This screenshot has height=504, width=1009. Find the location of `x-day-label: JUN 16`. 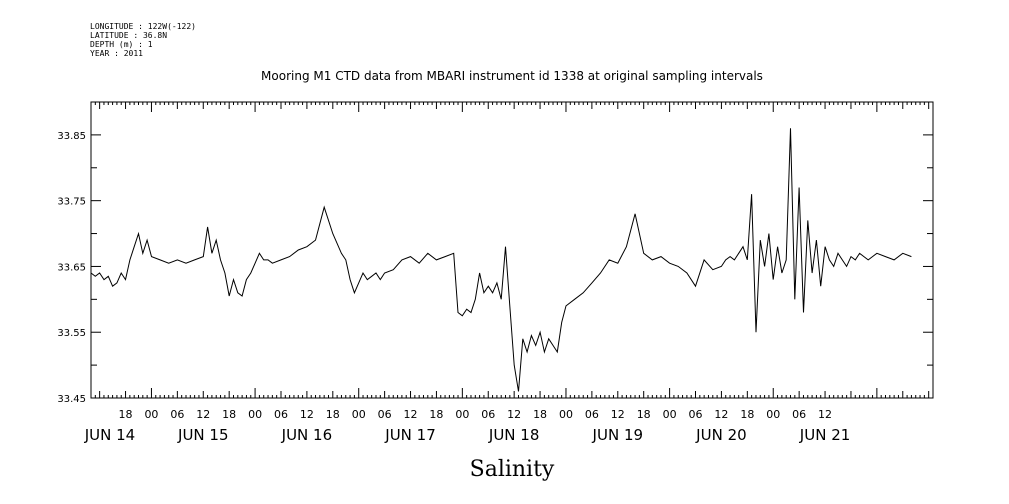

x-day-label: JUN 16 is located at coordinates (306, 435).